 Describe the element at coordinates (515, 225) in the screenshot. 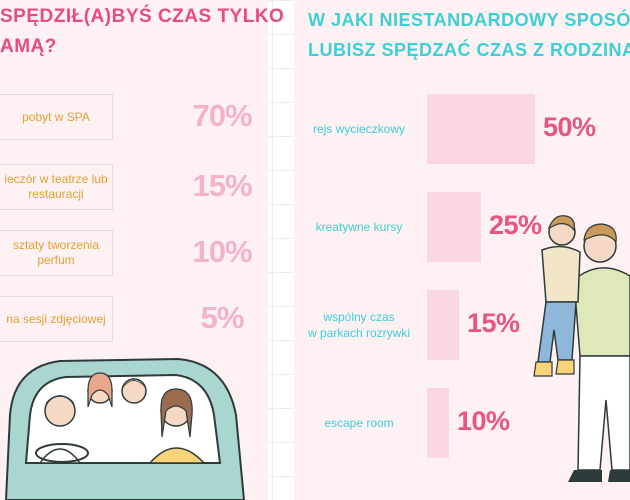

I see `bar-value-label: 25%` at that location.